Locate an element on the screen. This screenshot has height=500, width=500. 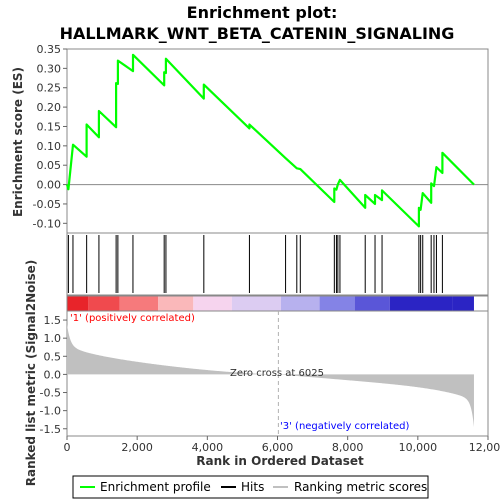
metric-y-tick-label: -1.5 is located at coordinates (50, 429).